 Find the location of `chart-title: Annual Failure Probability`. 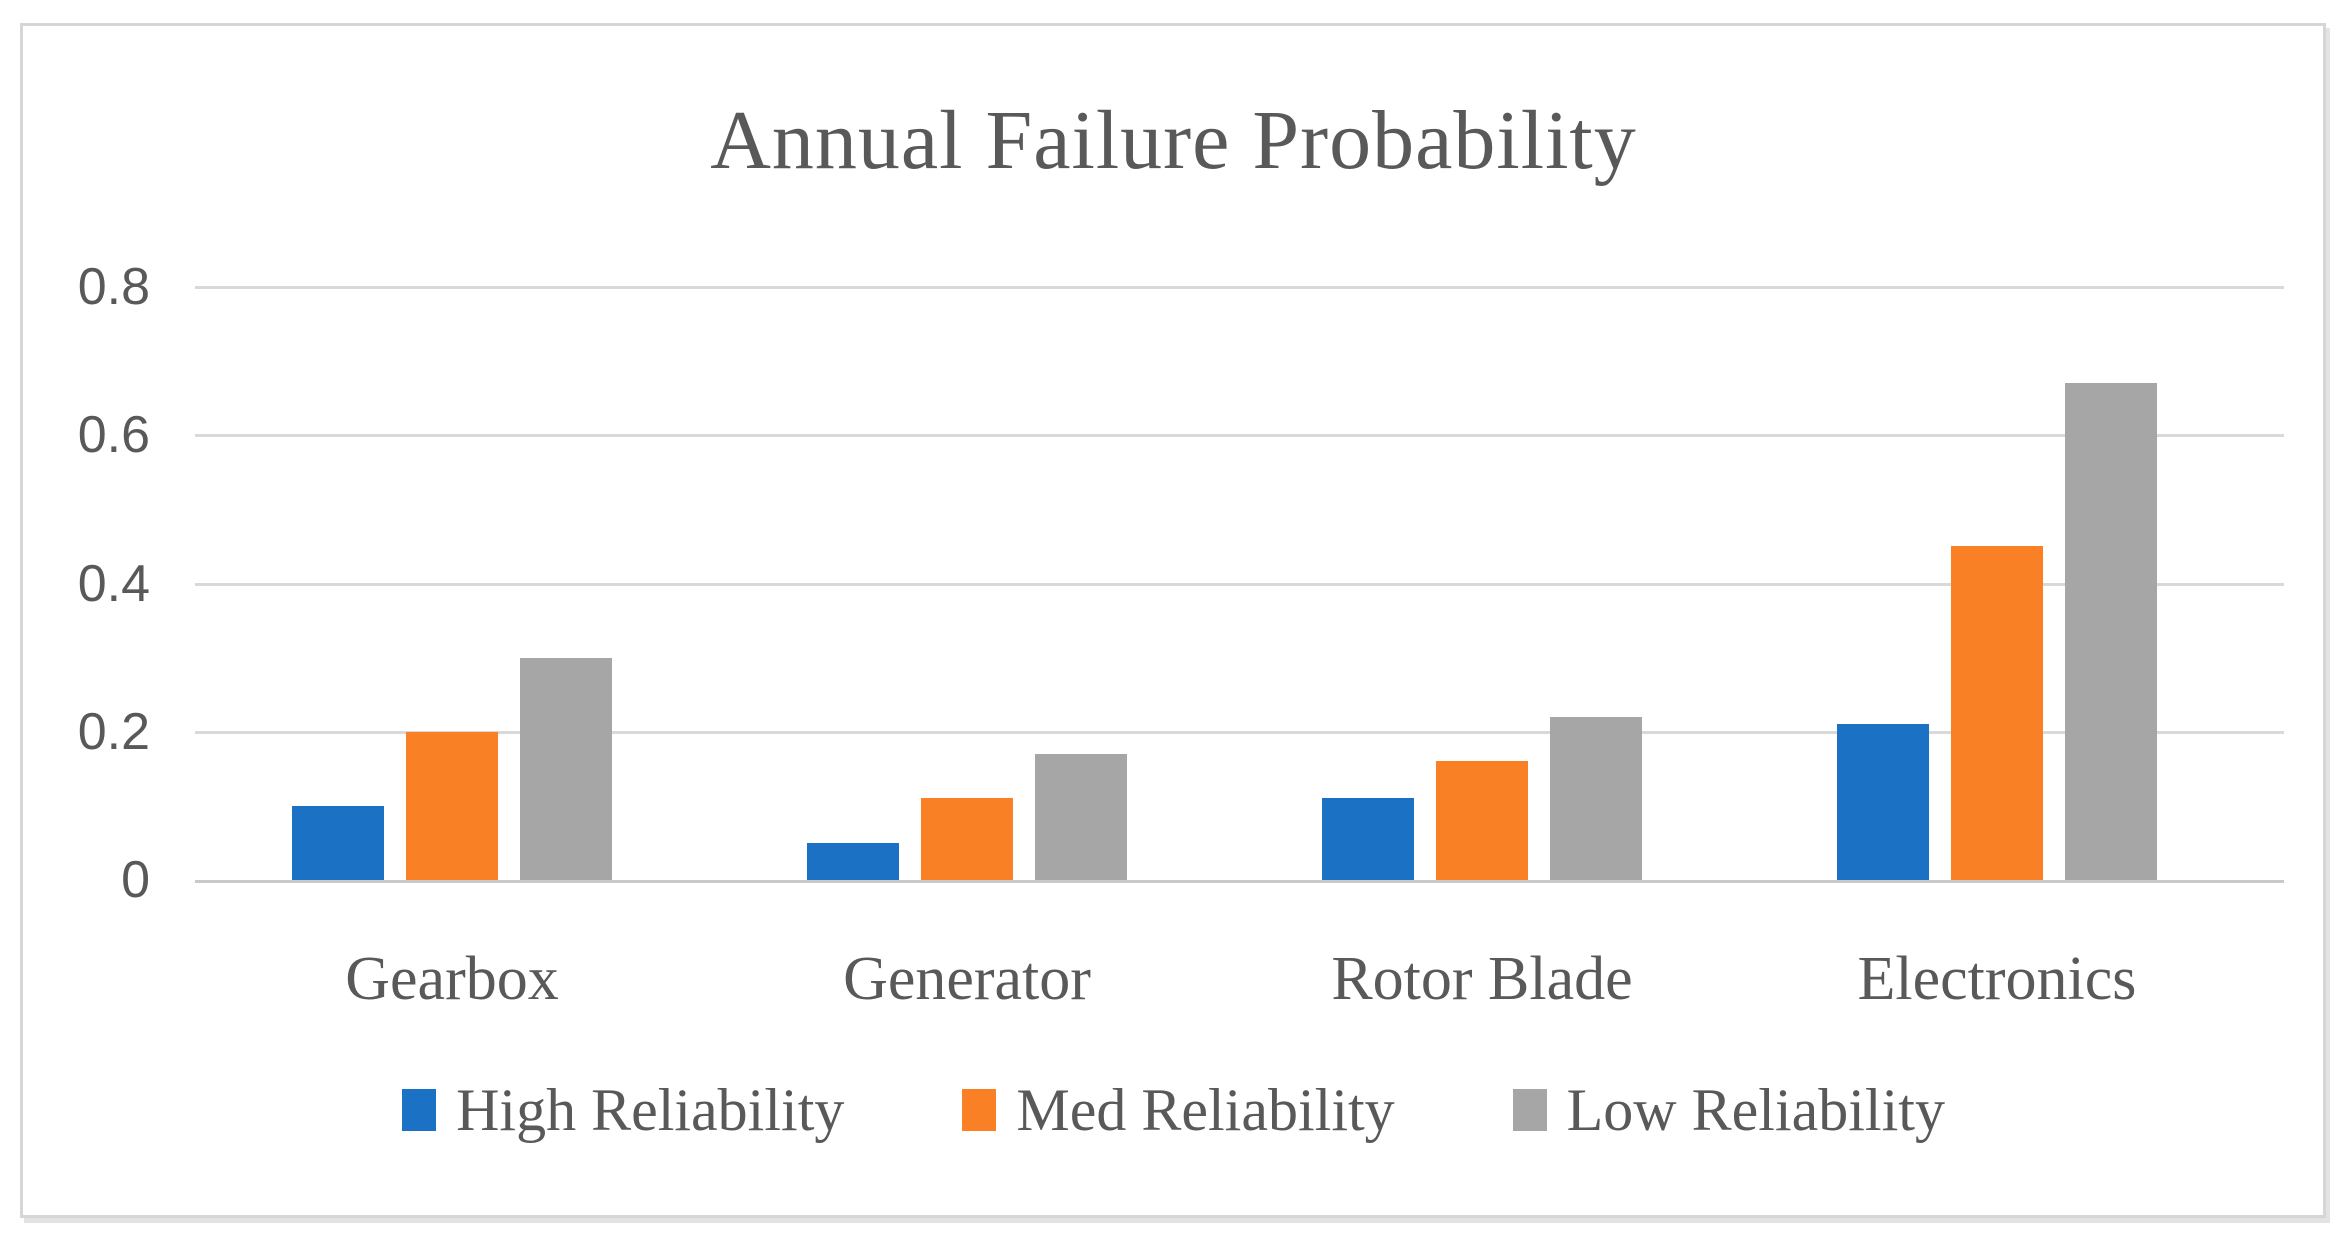

chart-title: Annual Failure Probability is located at coordinates (1173, 140).